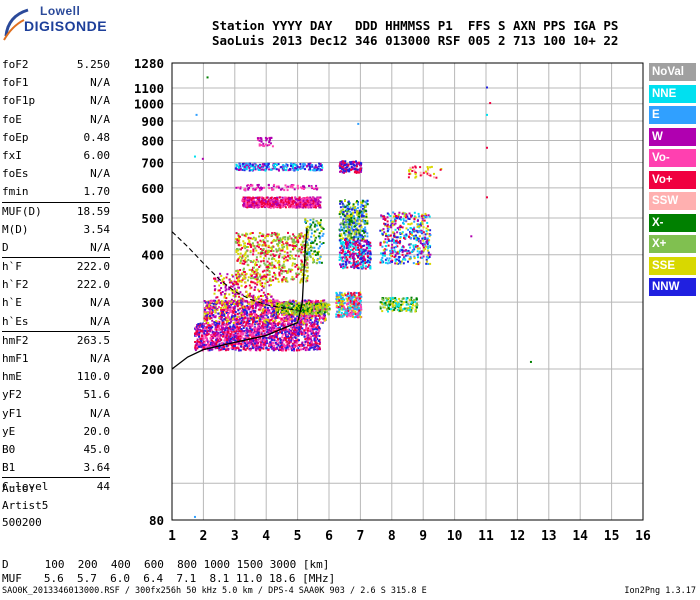 This screenshot has width=700, height=600. What do you see at coordinates (56, 377) in the screenshot?
I see `param-row: hmE 110.0` at bounding box center [56, 377].